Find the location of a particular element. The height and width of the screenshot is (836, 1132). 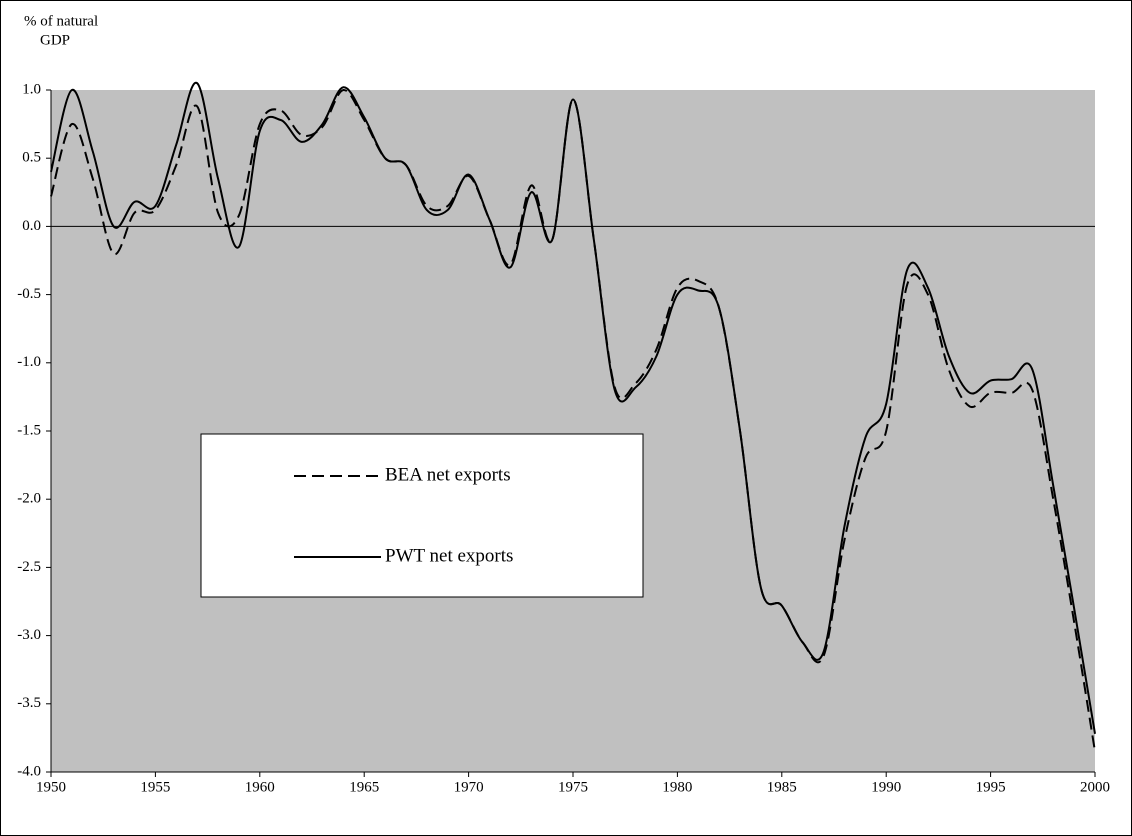

x-tick-label: 2000 is located at coordinates (1095, 787).